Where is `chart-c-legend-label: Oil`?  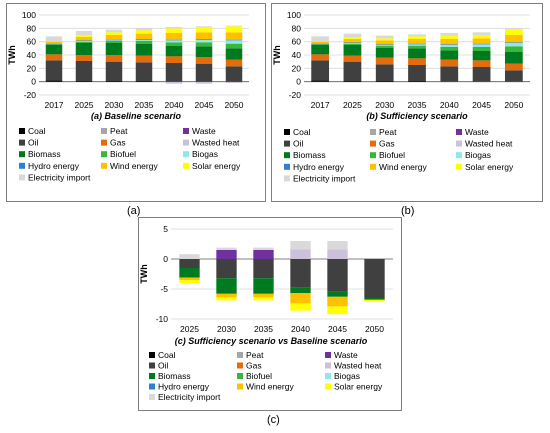 chart-c-legend-label: Oil is located at coordinates (163, 366).